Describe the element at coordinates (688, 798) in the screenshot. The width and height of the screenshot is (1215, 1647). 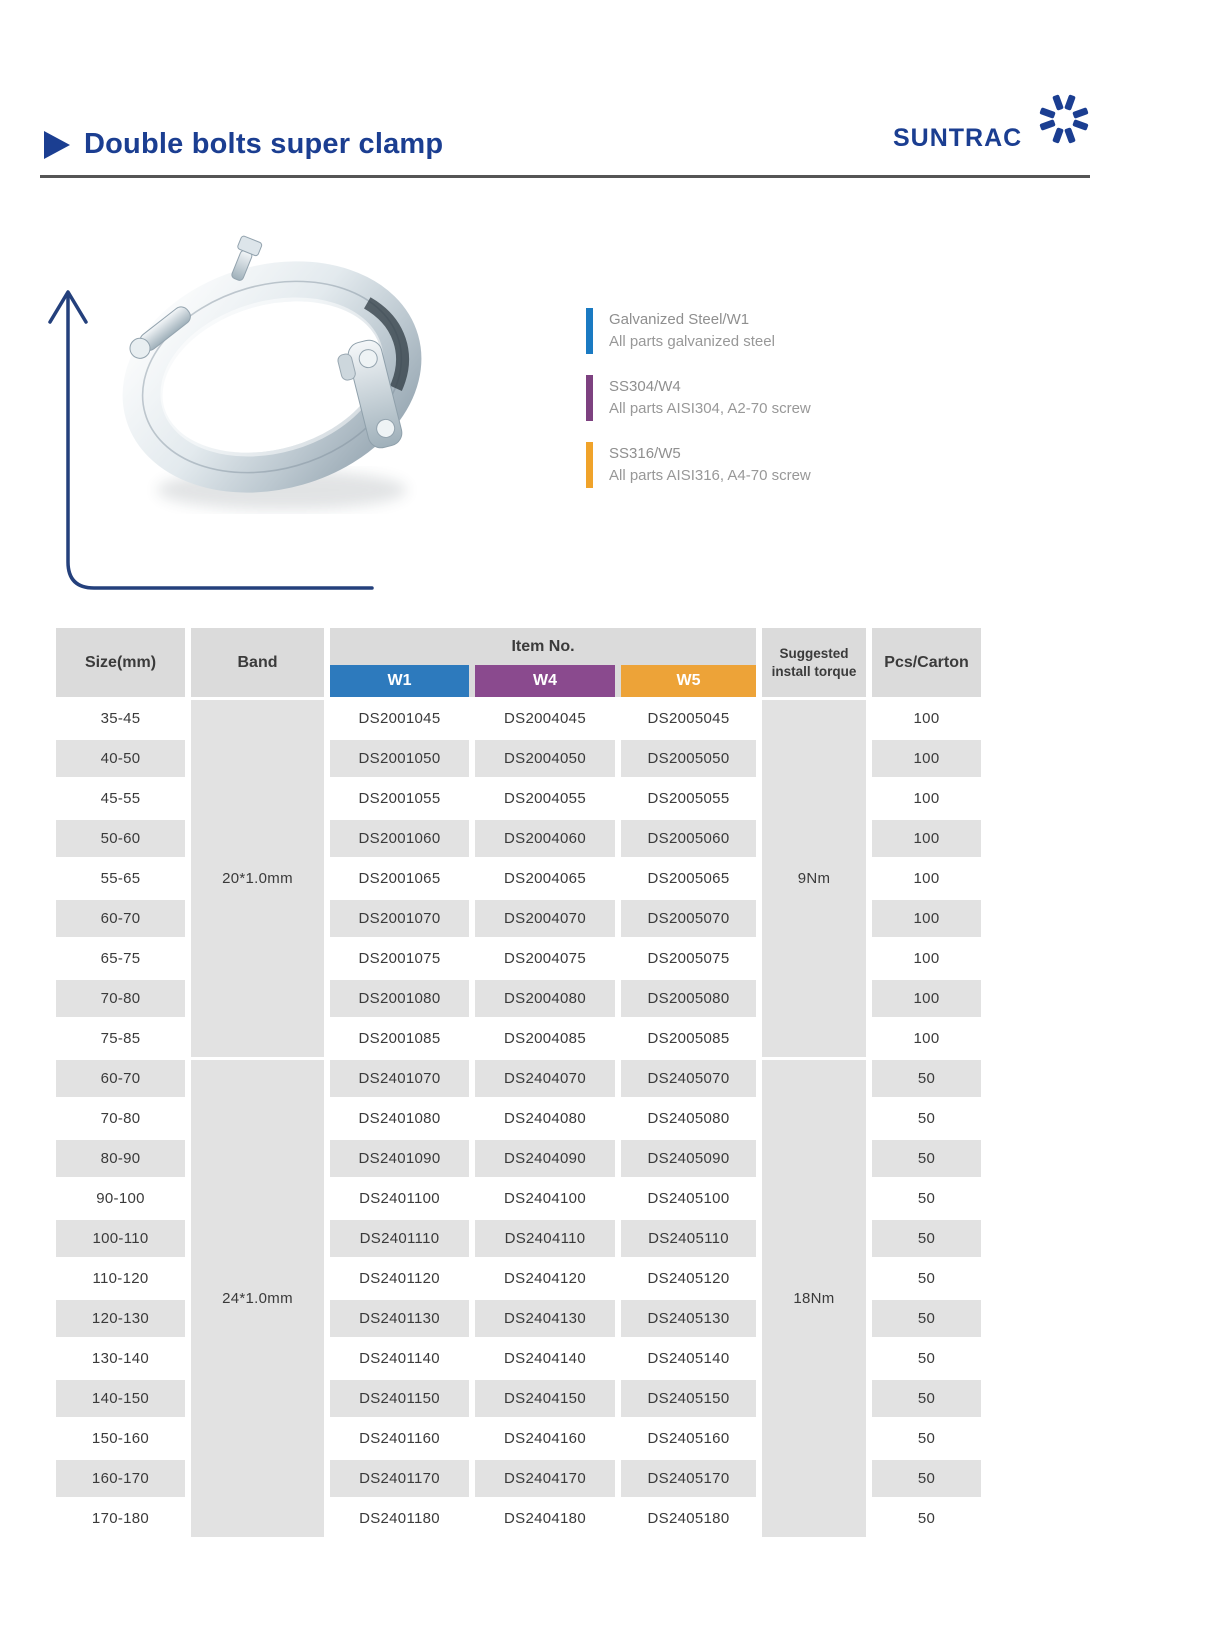
I see `item-no-w5-cell: DS2005055` at that location.